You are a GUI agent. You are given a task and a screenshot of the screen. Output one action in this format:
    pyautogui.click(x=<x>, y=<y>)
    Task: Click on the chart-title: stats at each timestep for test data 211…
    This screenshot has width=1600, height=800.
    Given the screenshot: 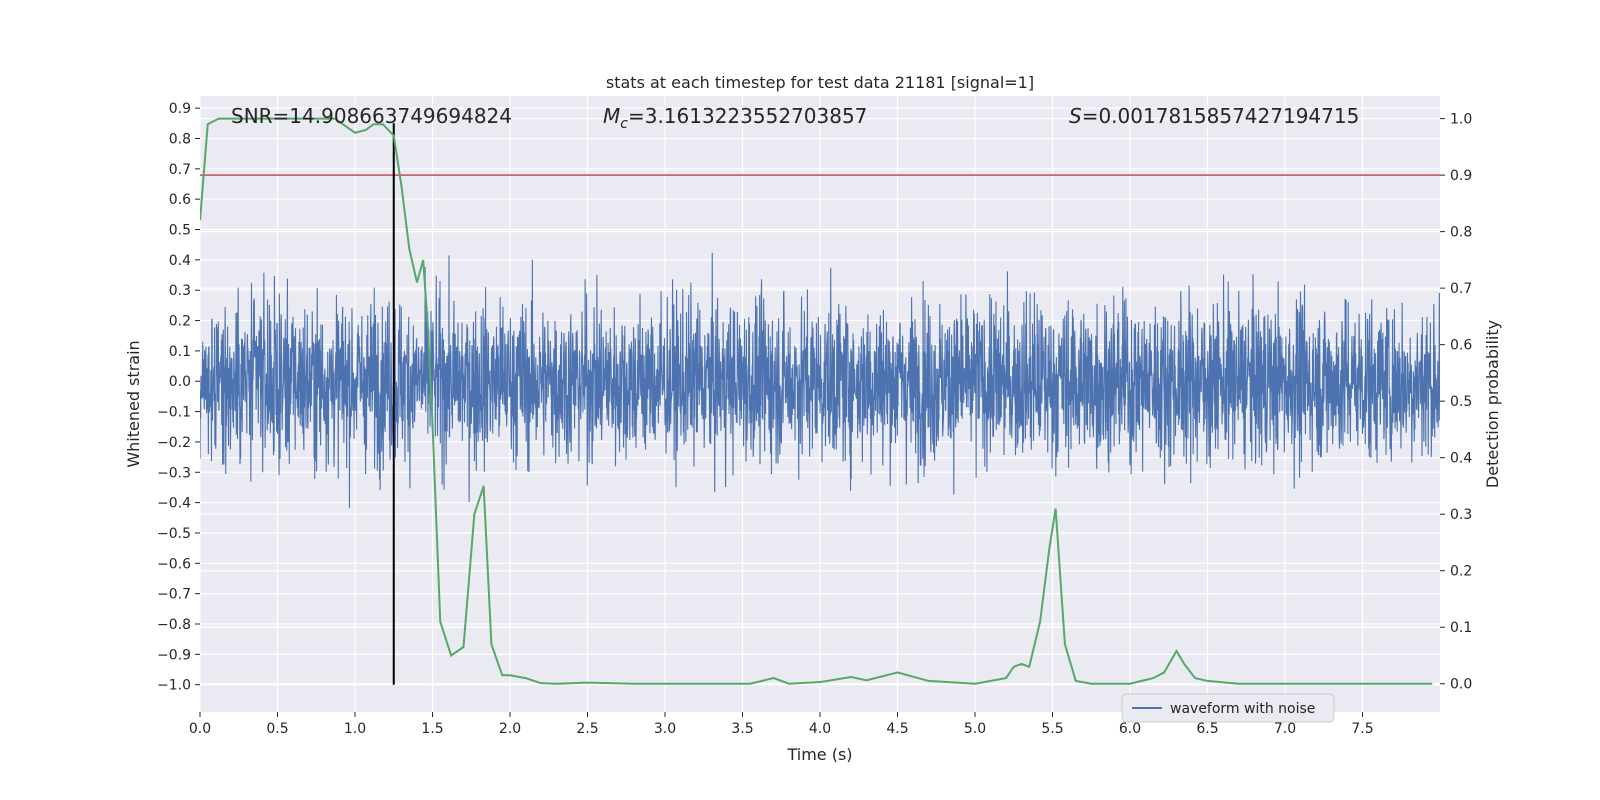 What is the action you would take?
    pyautogui.click(x=820, y=82)
    